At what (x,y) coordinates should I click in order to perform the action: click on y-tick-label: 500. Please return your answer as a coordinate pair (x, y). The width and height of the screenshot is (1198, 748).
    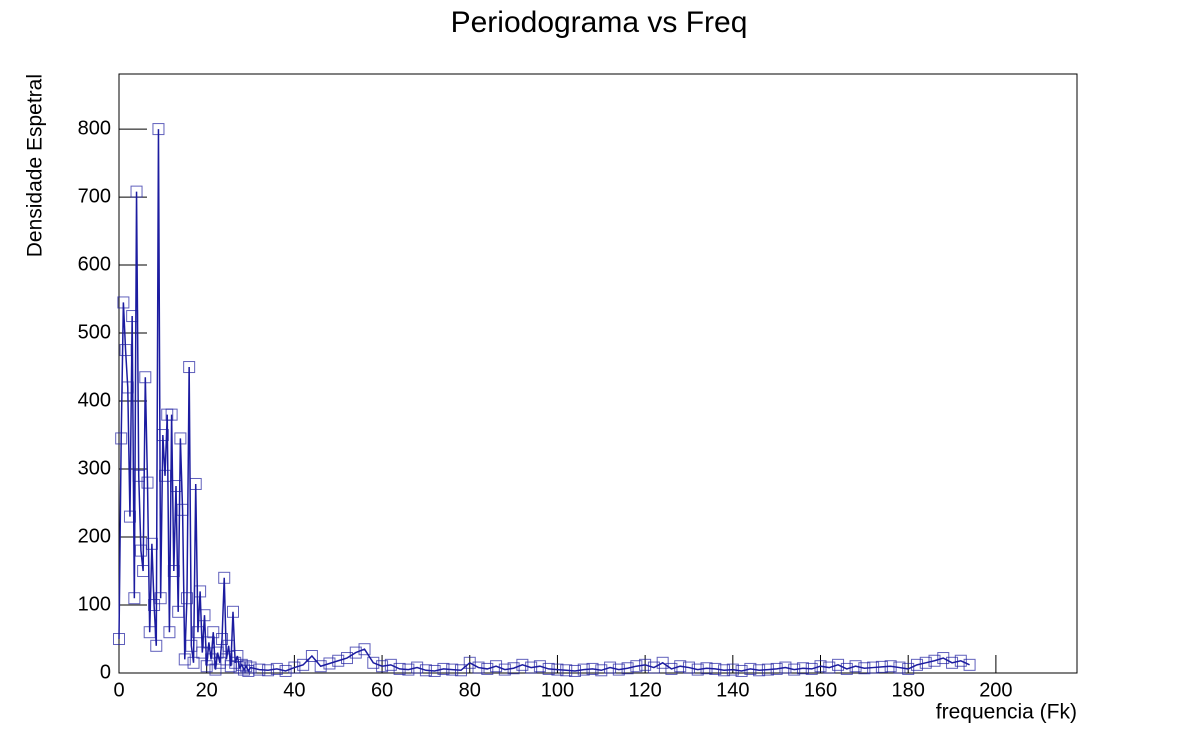
    Looking at the image, I should click on (94, 332).